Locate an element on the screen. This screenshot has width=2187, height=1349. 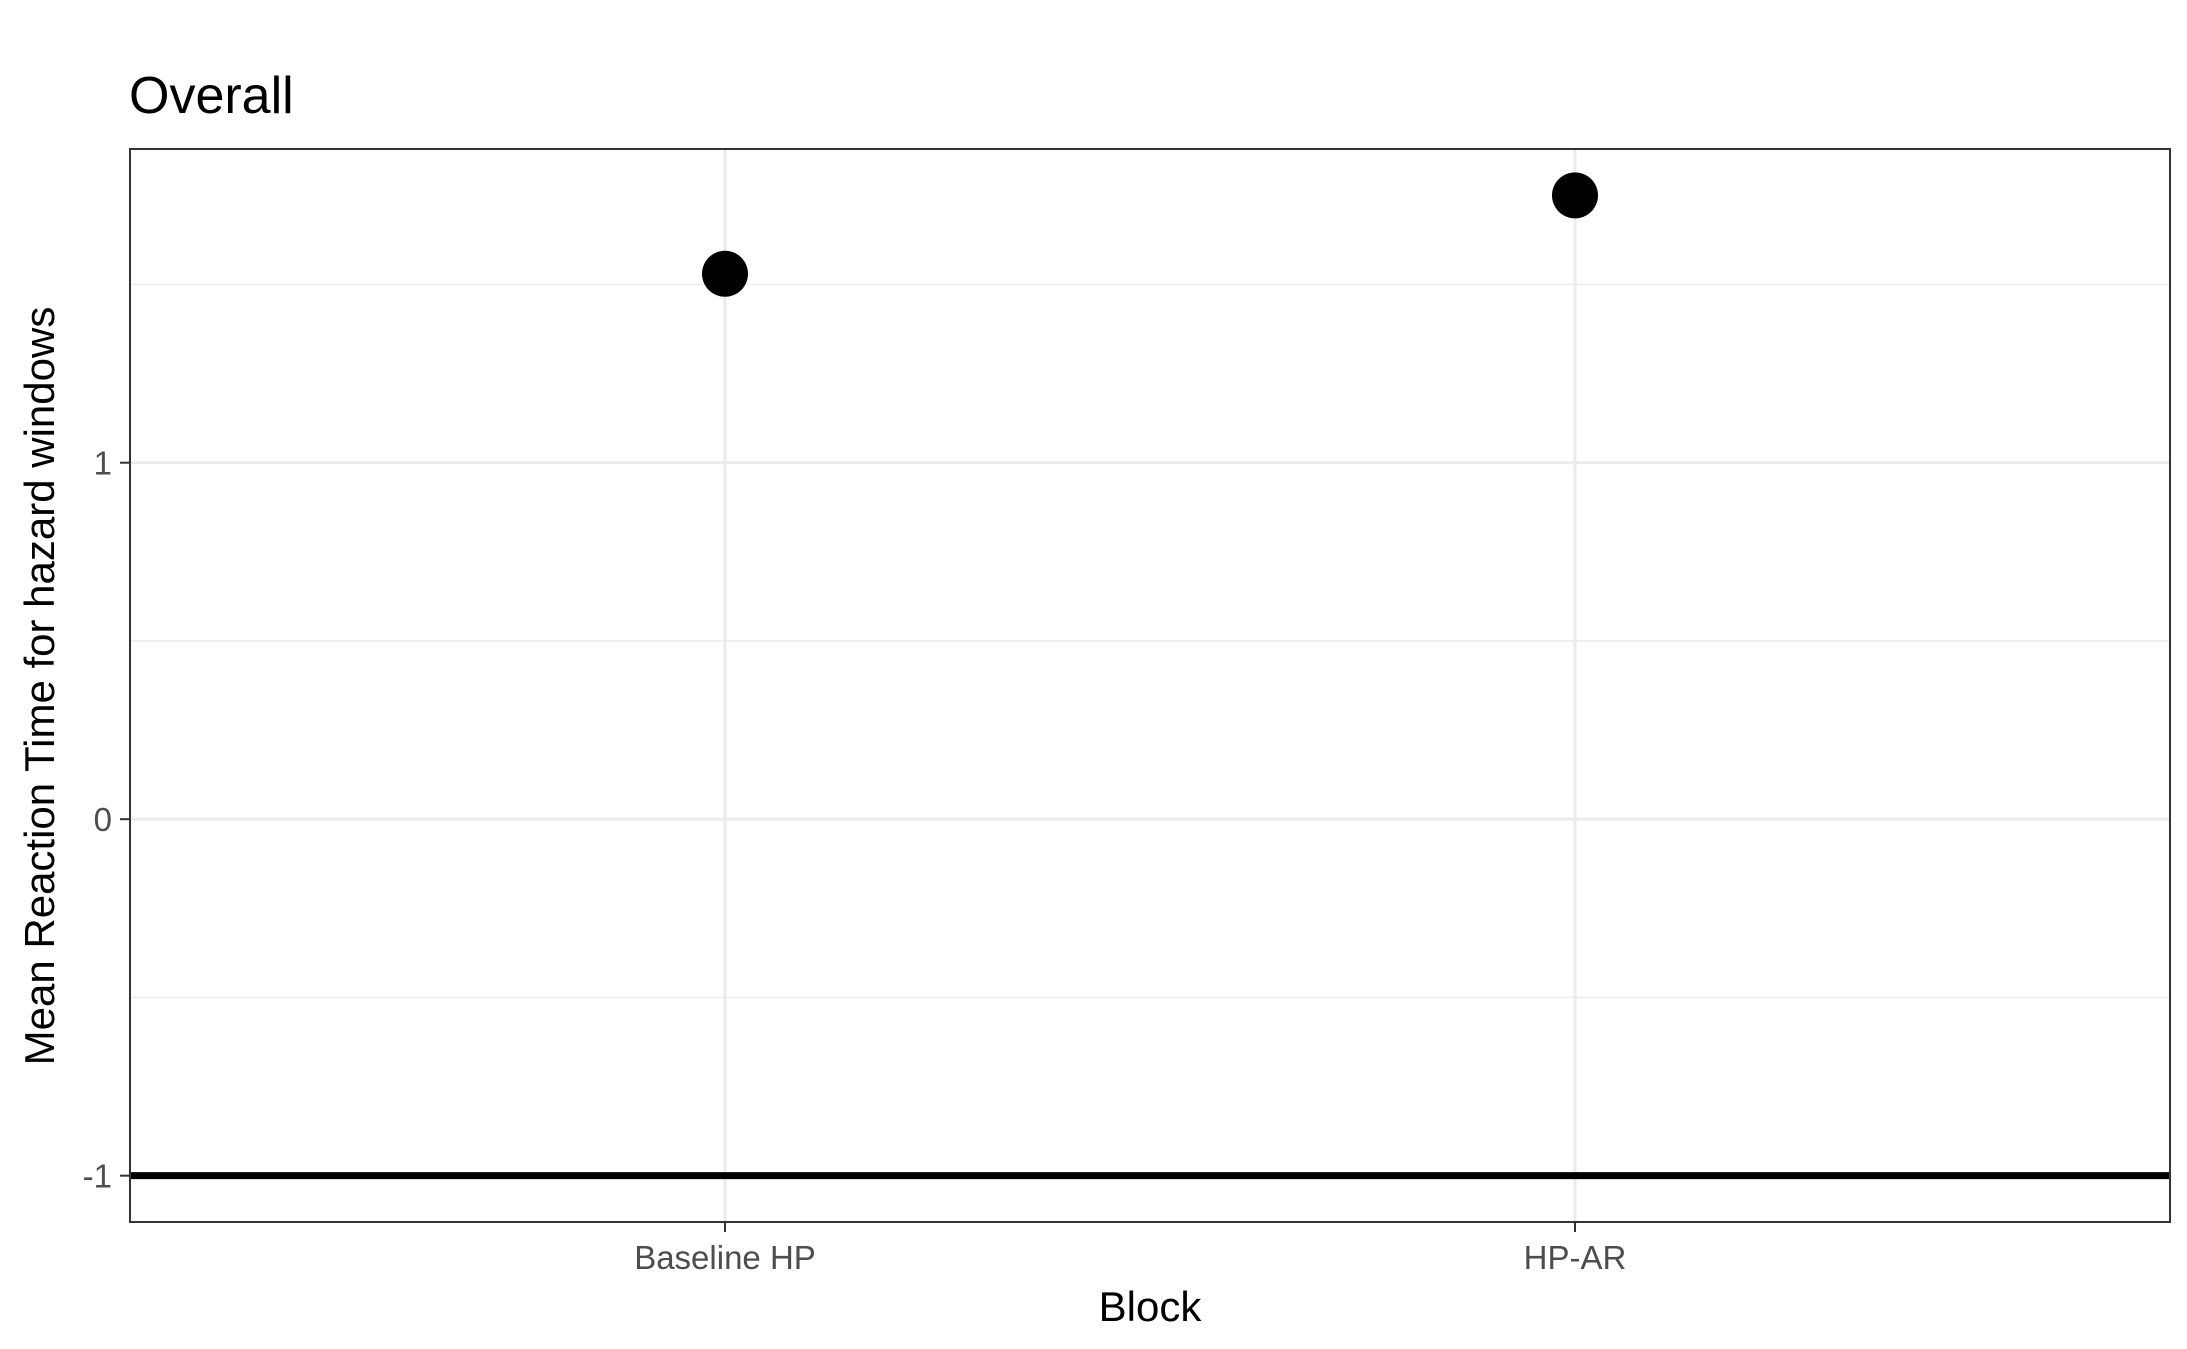
y-axis: -1 0 1 is located at coordinates (106, 820).